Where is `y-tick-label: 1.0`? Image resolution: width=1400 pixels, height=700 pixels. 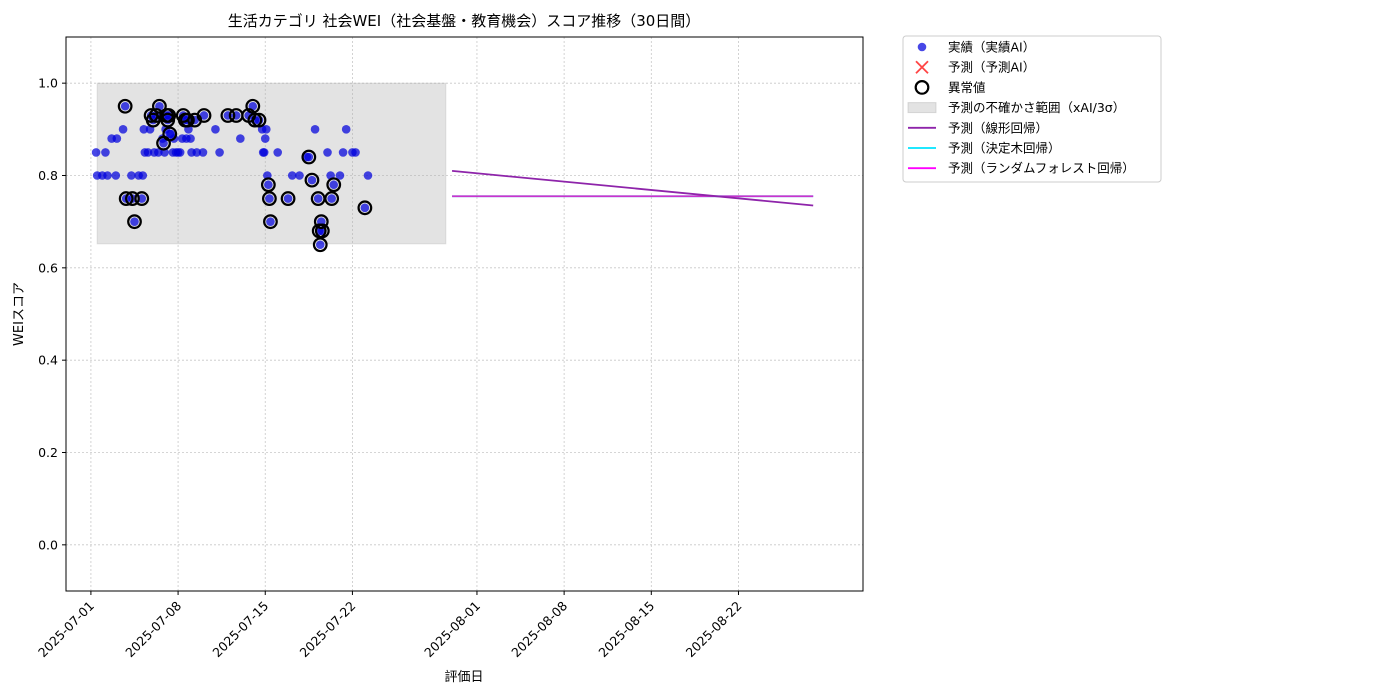
y-tick-label: 1.0 is located at coordinates (48, 83).